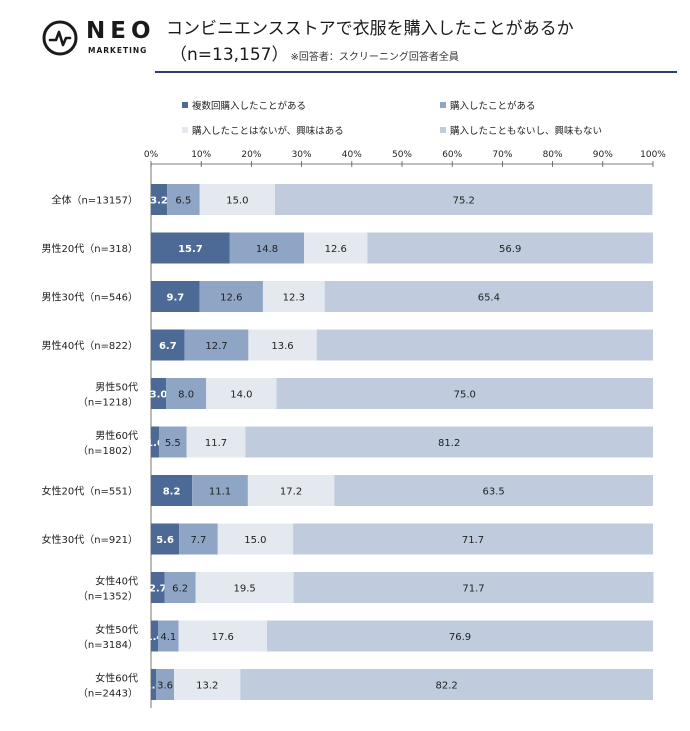 The image size is (690, 731). I want to click on x-tick-label: 100%, so click(653, 155).